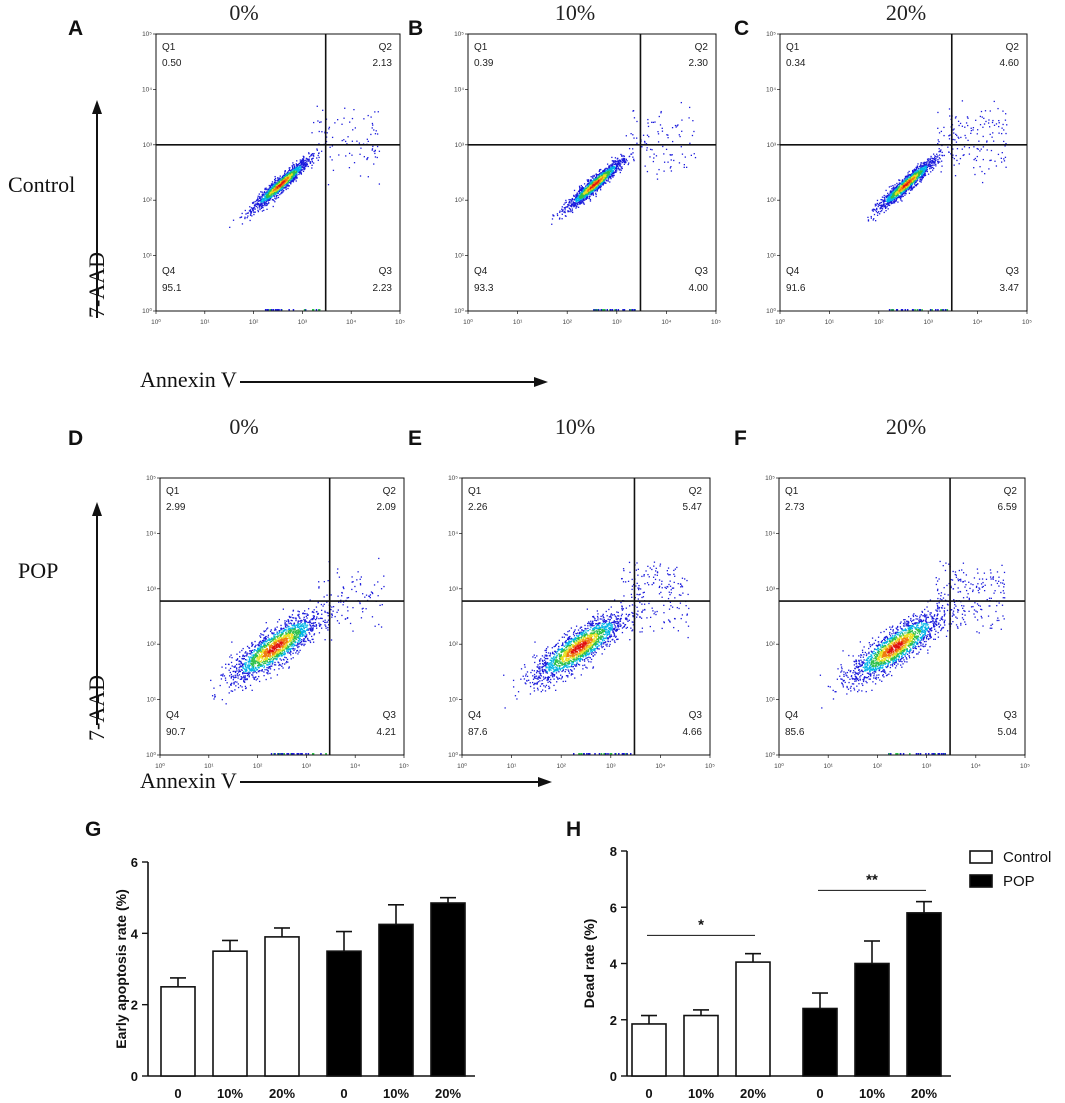 This screenshot has height=1103, width=1065. Describe the element at coordinates (151, 755) in the screenshot. I see `y-tick-label: 10⁰` at that location.